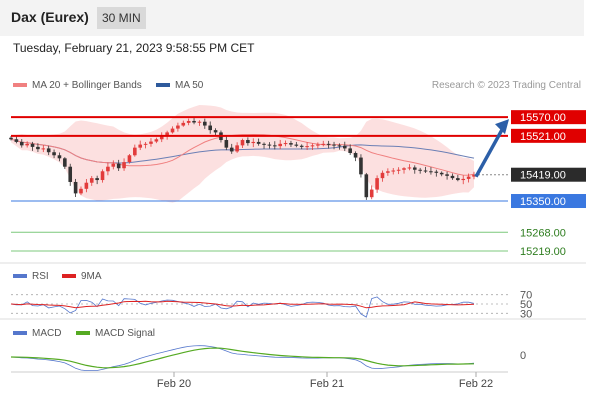  What do you see at coordinates (506, 85) in the screenshot?
I see `copyright: Research © 2023 Trading Central` at bounding box center [506, 85].